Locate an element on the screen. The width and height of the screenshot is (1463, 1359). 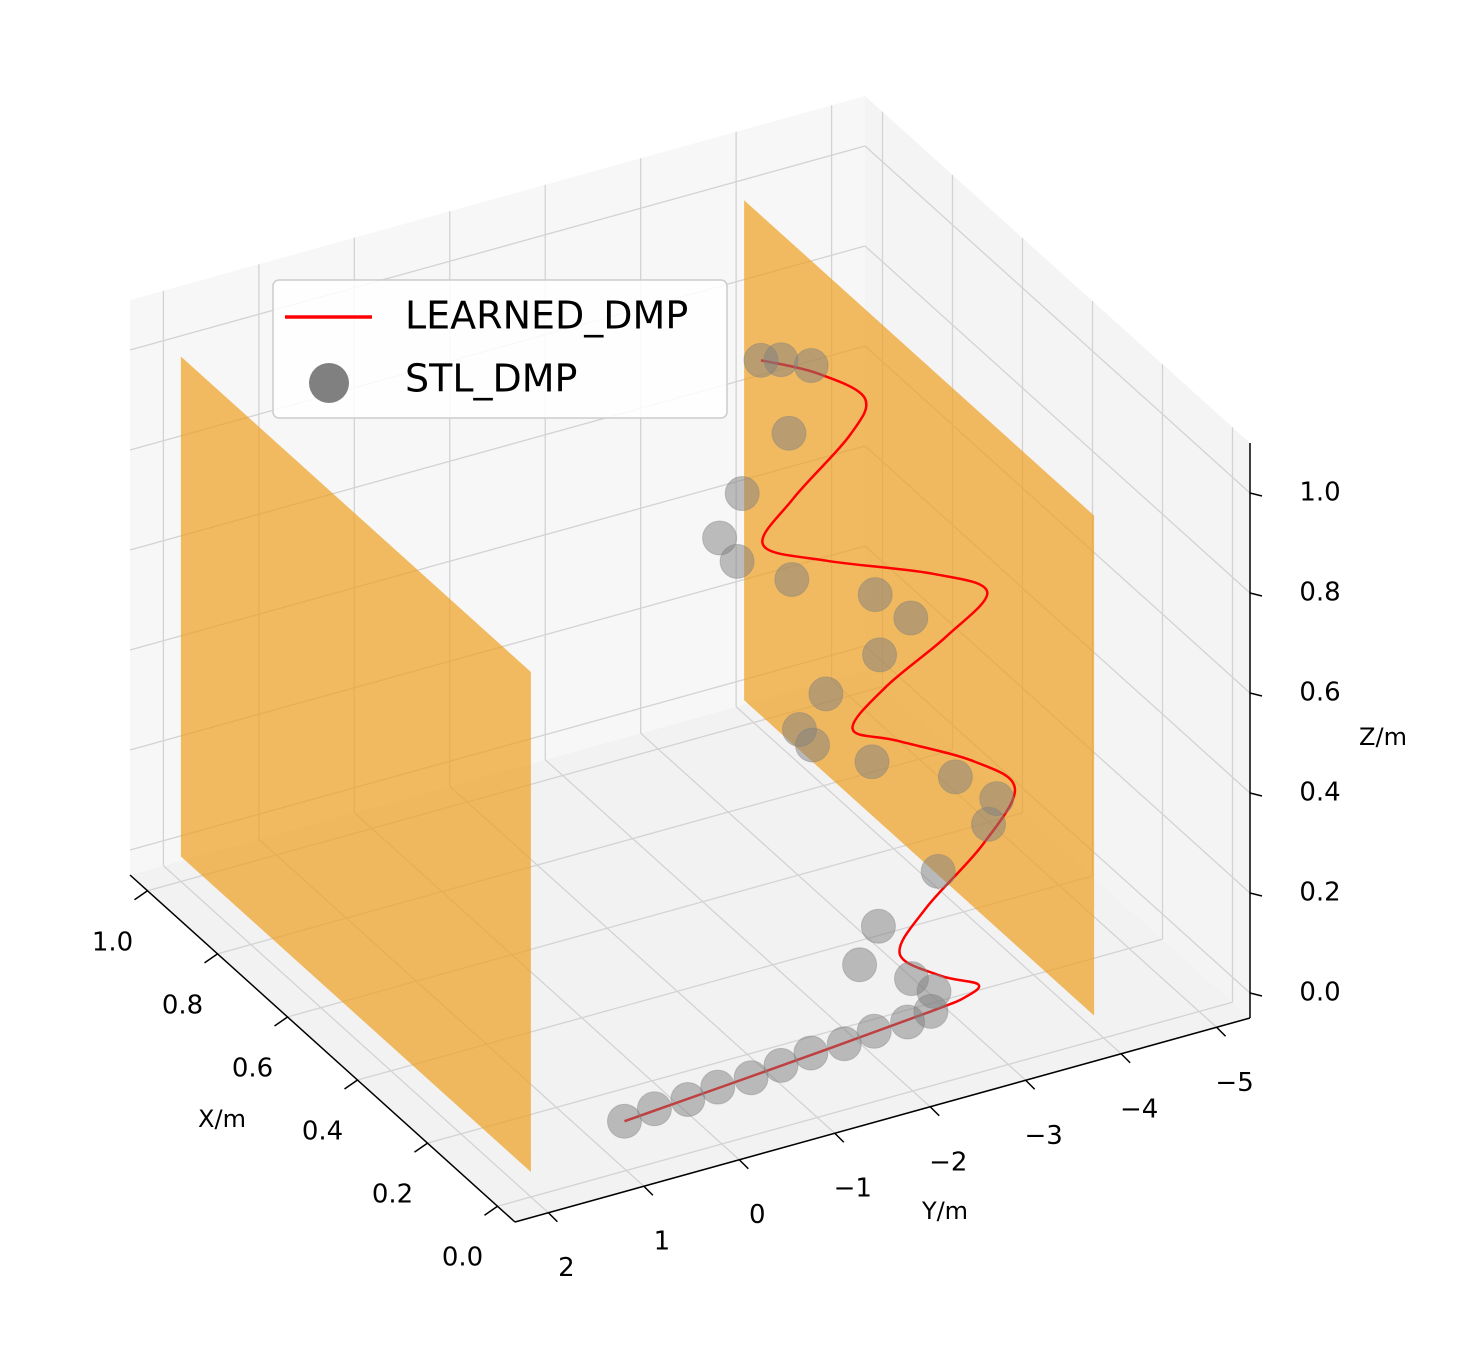
legend-label: LEARNED_DMP is located at coordinates (546, 316).